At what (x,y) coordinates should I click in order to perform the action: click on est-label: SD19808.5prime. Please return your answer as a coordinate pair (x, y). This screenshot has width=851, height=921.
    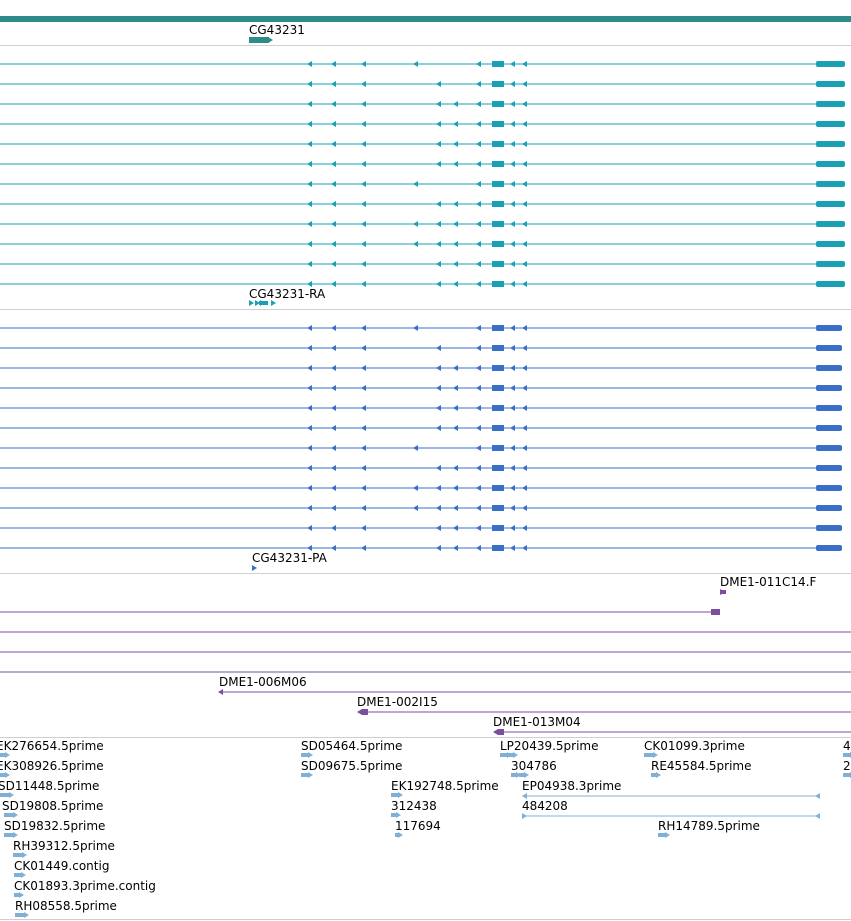
    Looking at the image, I should click on (53, 806).